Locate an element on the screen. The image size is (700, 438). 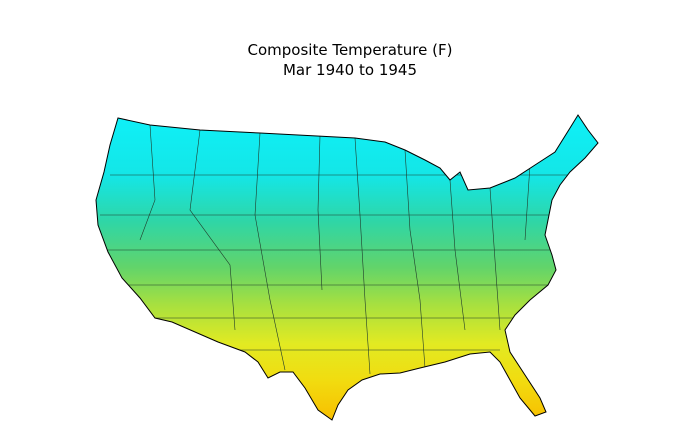
map-subtitle: Mar 1940 to 1945 is located at coordinates (350, 70).